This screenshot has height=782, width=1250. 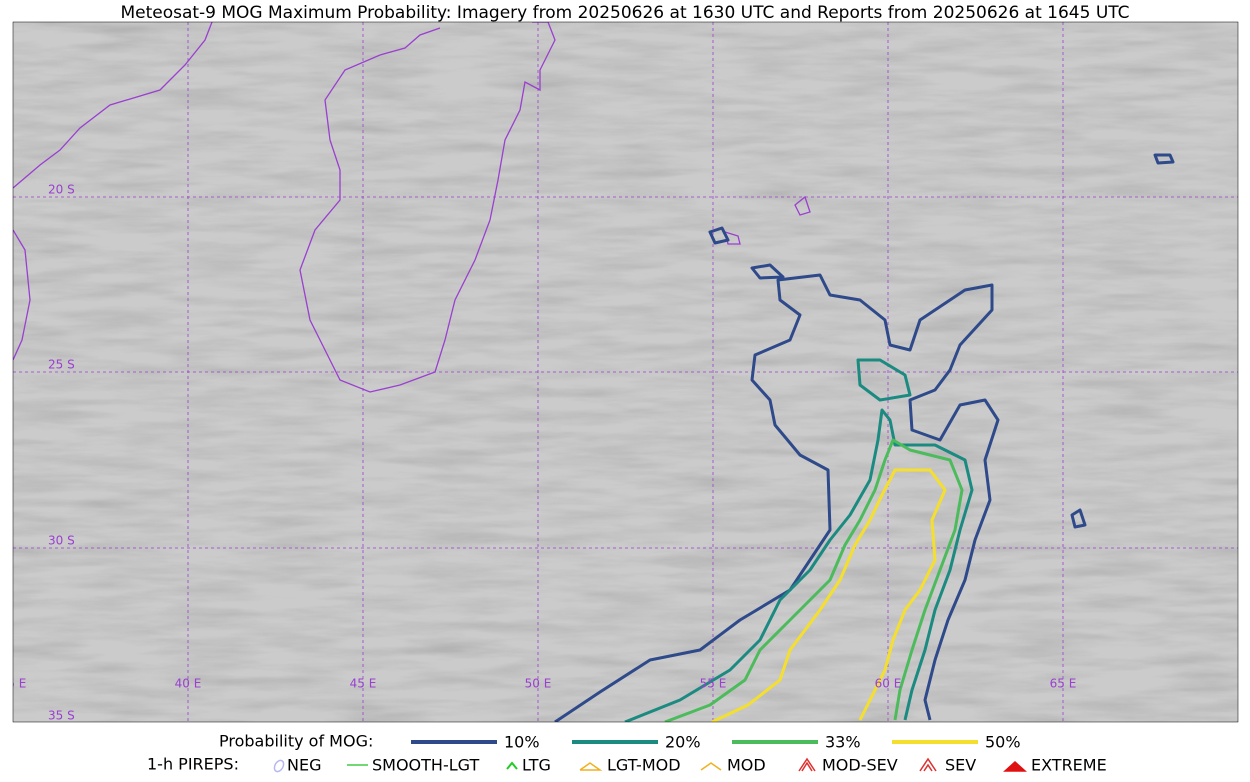 I want to click on legend-label: 50%, so click(x=1003, y=742).